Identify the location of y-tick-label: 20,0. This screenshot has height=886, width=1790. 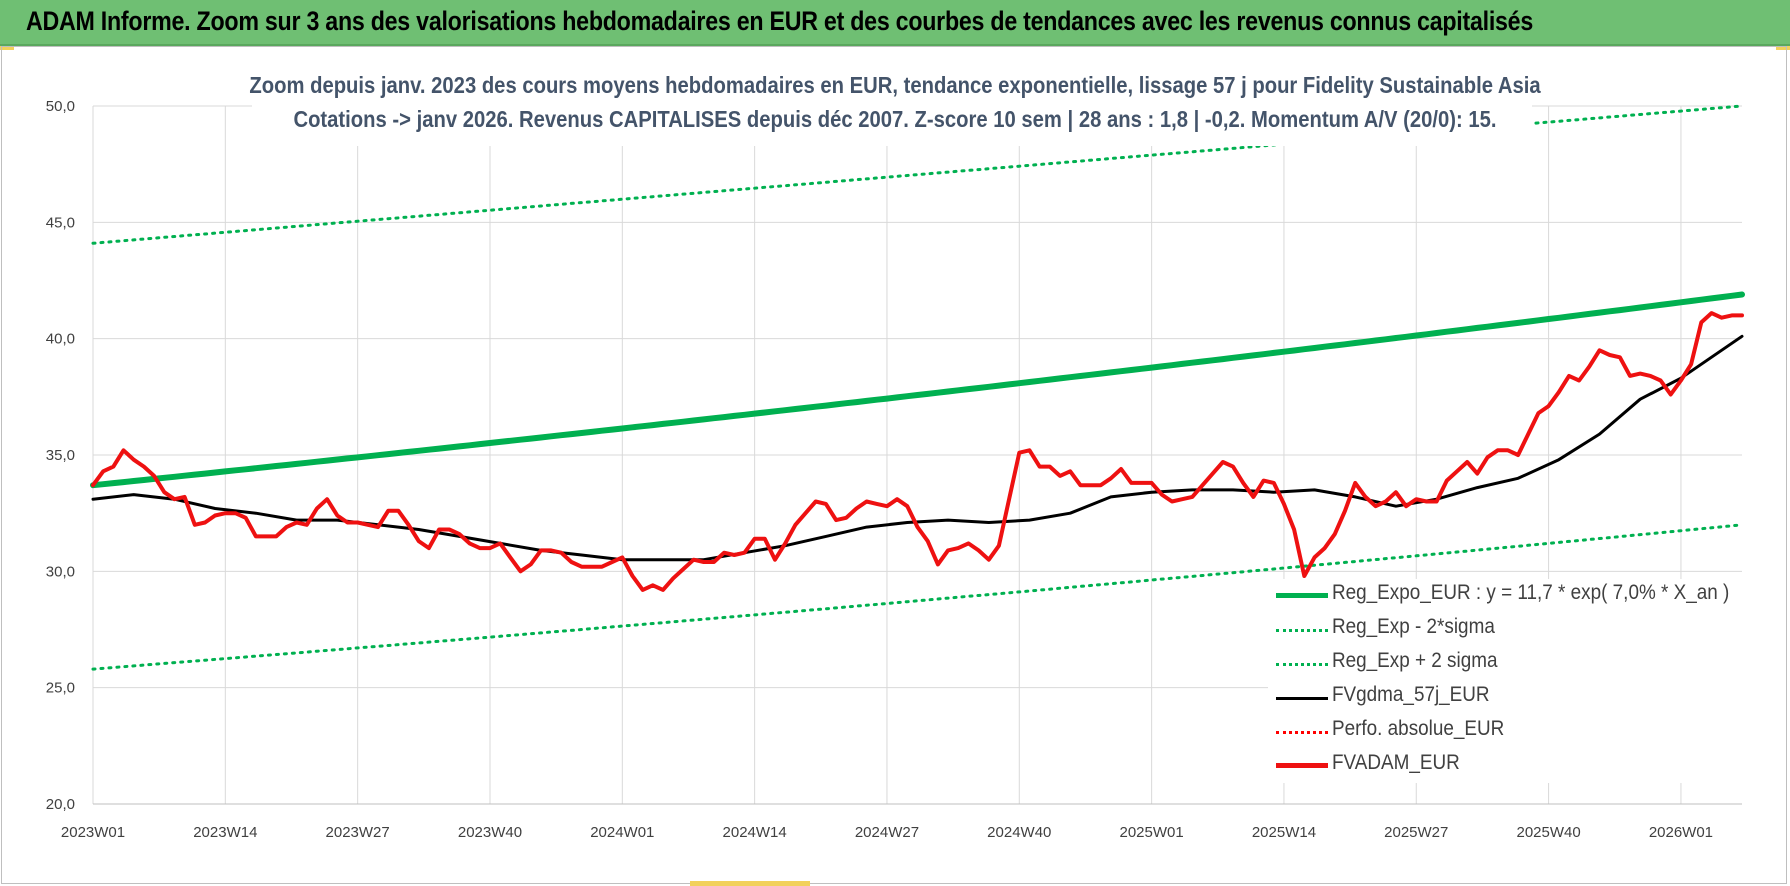
(60, 804).